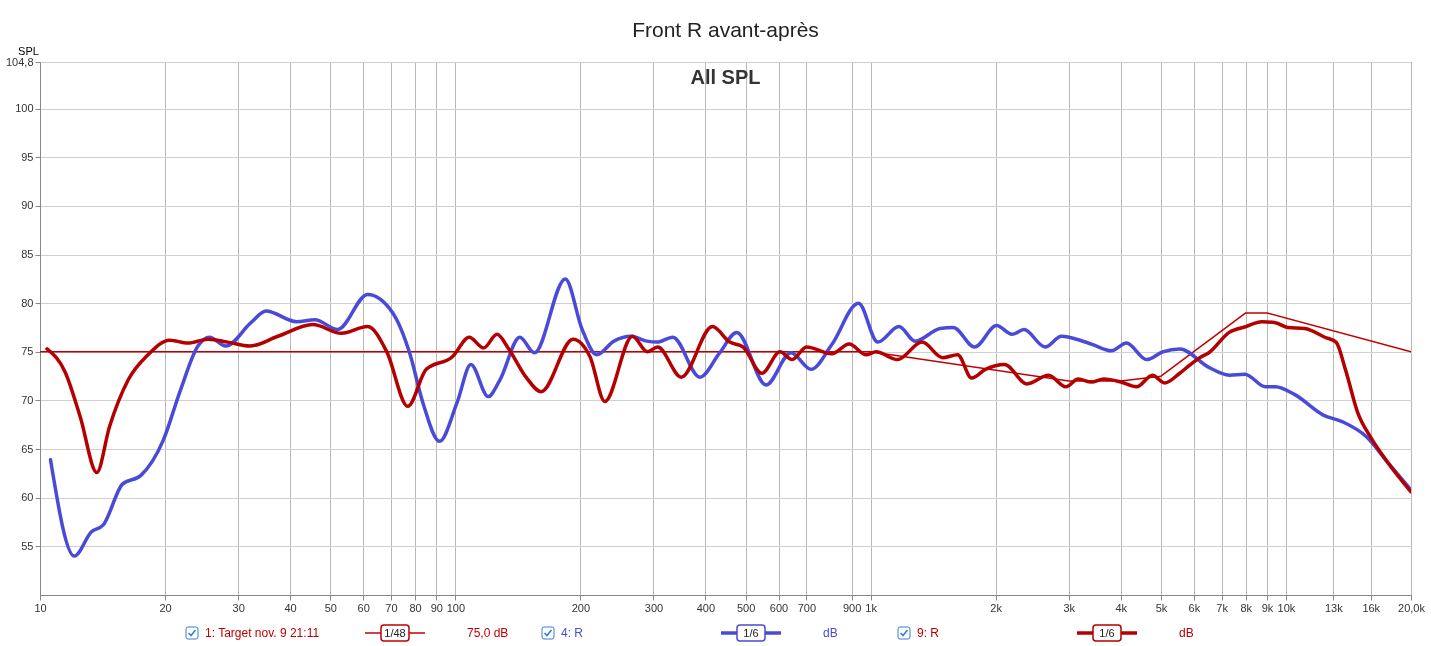 This screenshot has width=1431, height=646. What do you see at coordinates (581, 607) in the screenshot?
I see `x-tick-label: 200` at bounding box center [581, 607].